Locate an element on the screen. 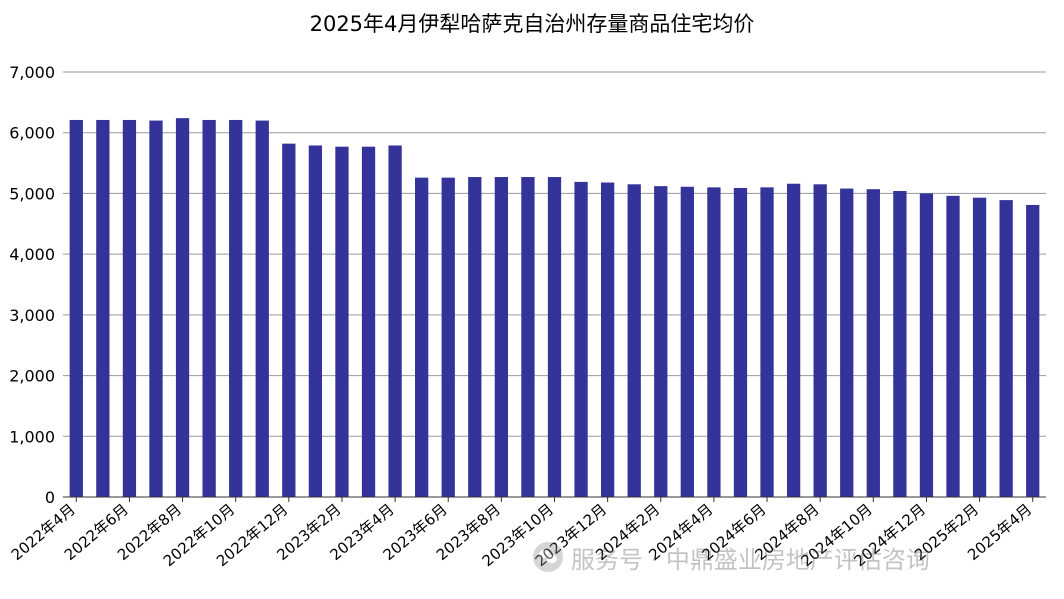 The height and width of the screenshot is (599, 1064). y-tick-label: 3,000 is located at coordinates (32, 315).